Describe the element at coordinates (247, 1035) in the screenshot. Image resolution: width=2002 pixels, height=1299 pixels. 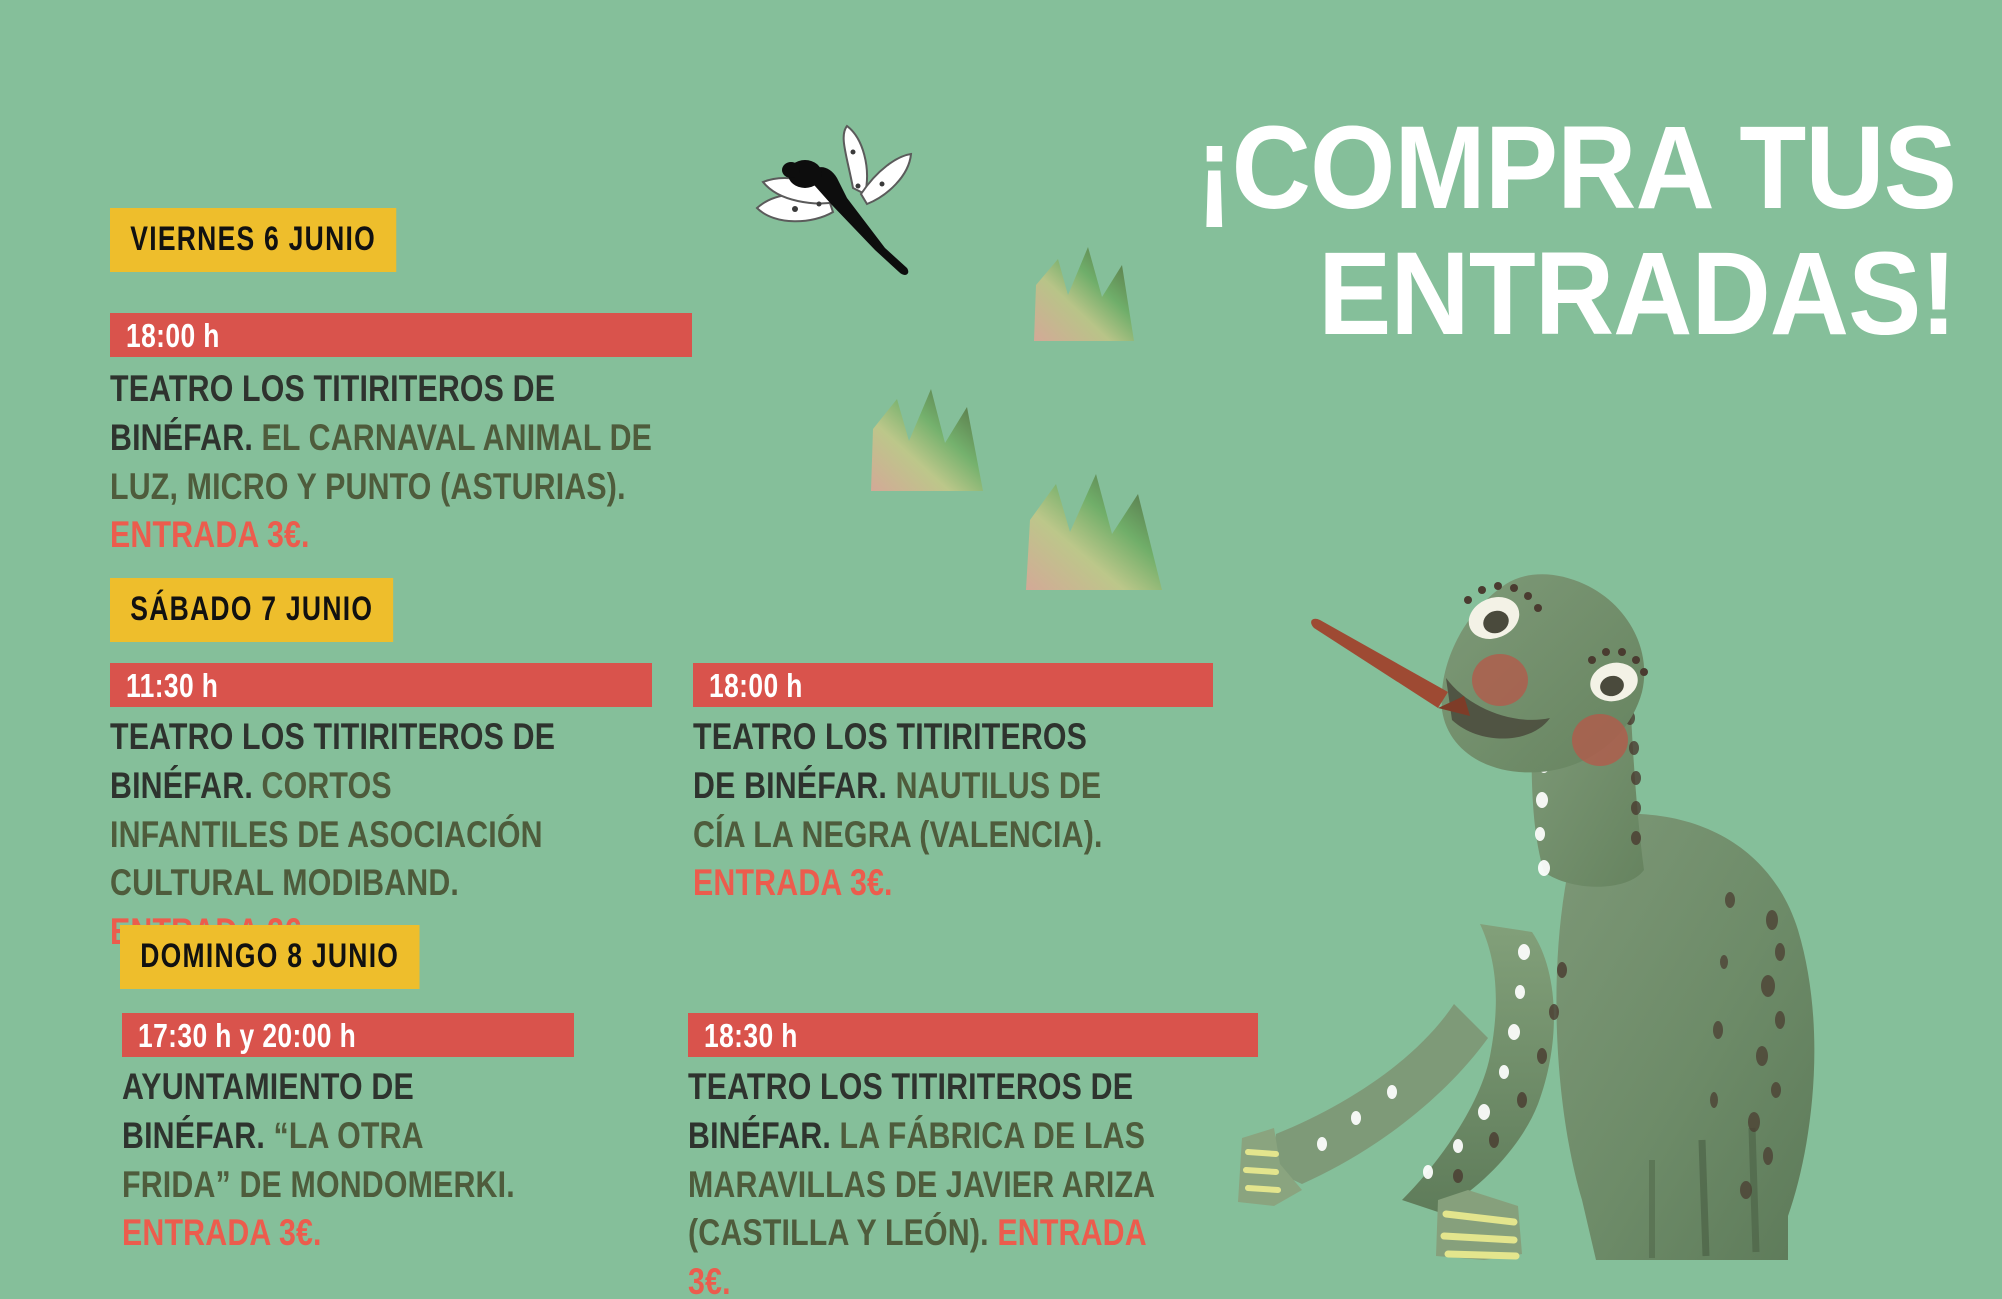
I see `time-label: 17:30 h y 20:00 h` at that location.